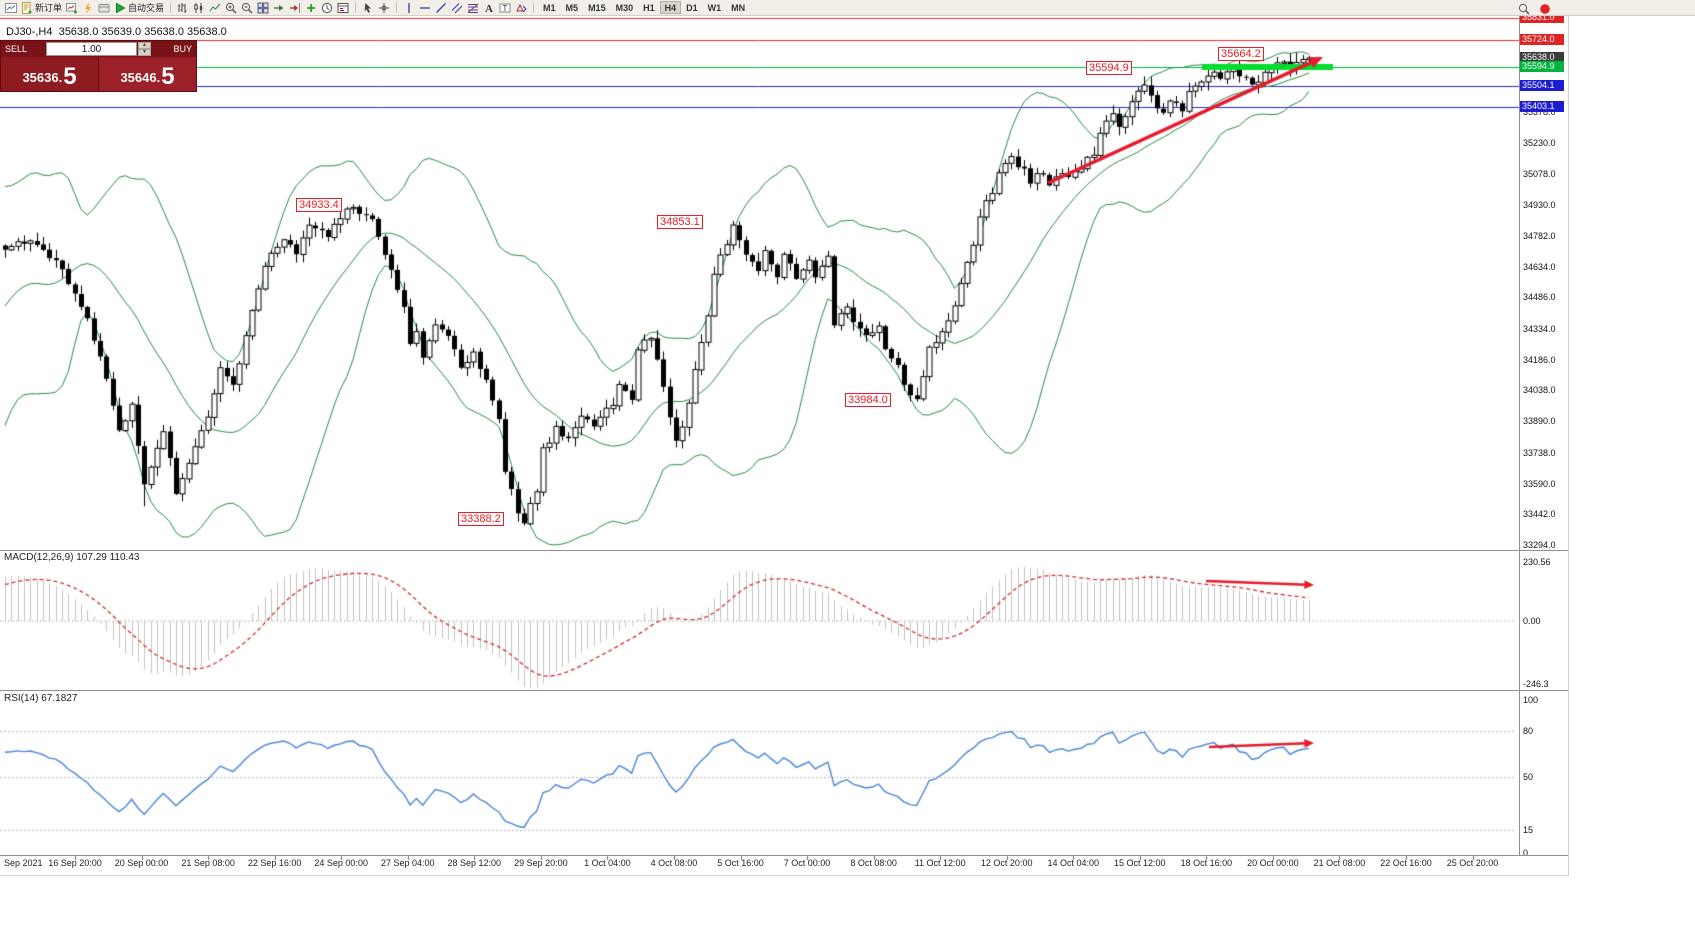  What do you see at coordinates (597, 8) in the screenshot?
I see `timeframe-m15-button: M15` at bounding box center [597, 8].